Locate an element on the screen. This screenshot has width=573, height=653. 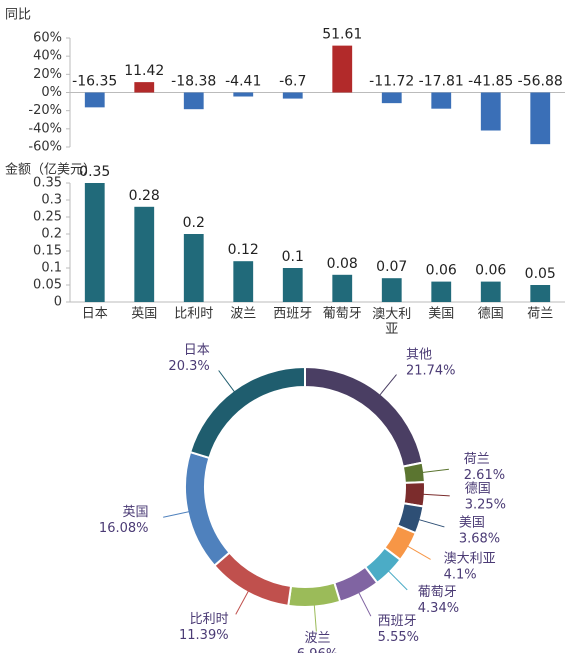
data-label: 0.2 is located at coordinates (194, 223).